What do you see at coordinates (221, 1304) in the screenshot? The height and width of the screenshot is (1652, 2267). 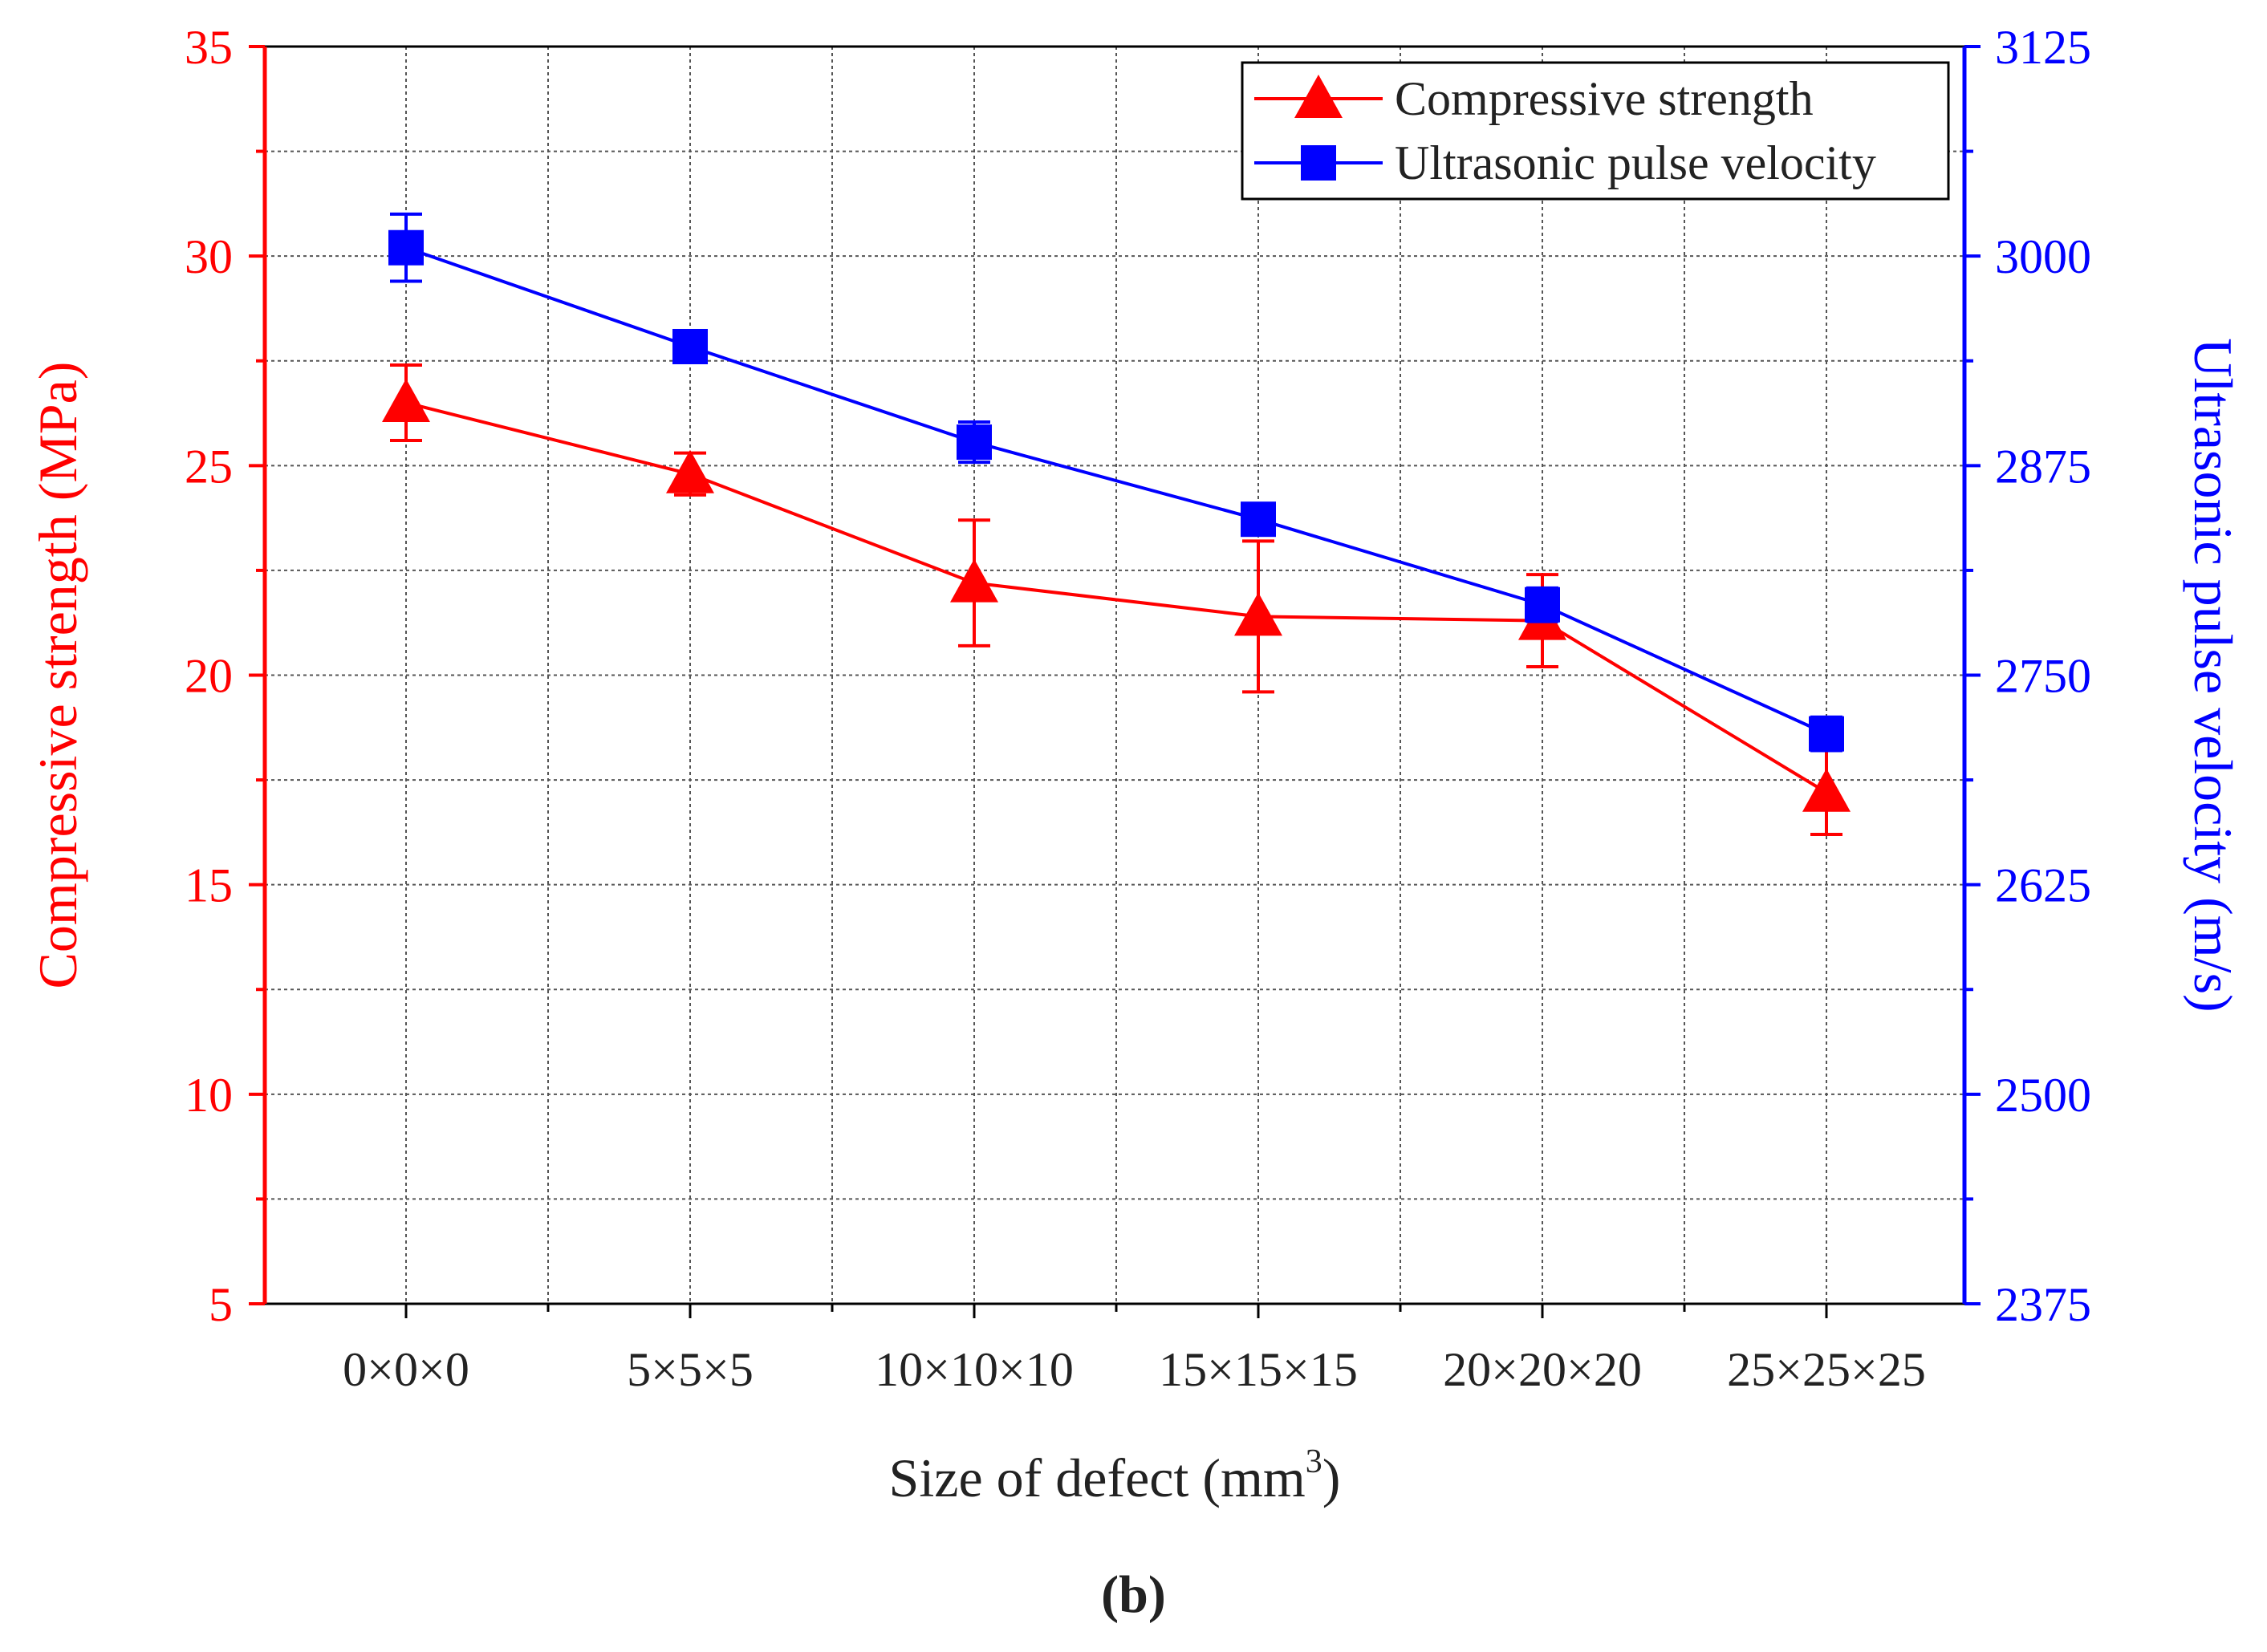 I see `left-y-tick-label: 5` at bounding box center [221, 1304].